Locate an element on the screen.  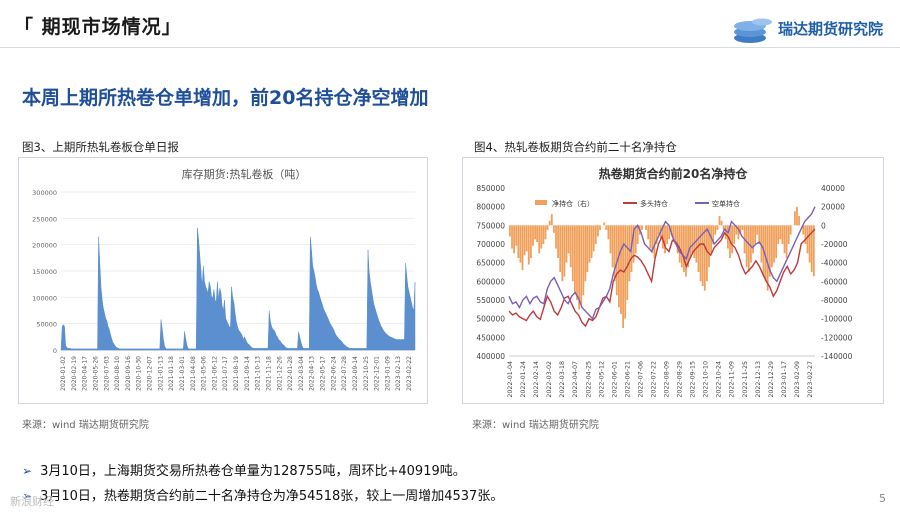
x-tick-label: 2023-02-13 is located at coordinates (398, 373).